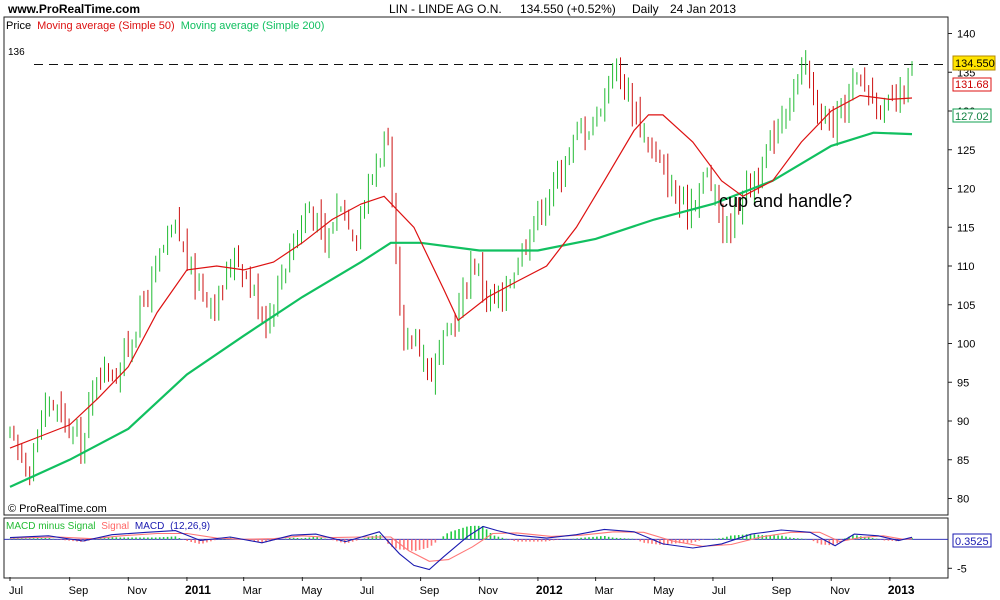 The width and height of the screenshot is (1000, 600). I want to click on macd-y-axis: -5, so click(957, 569).